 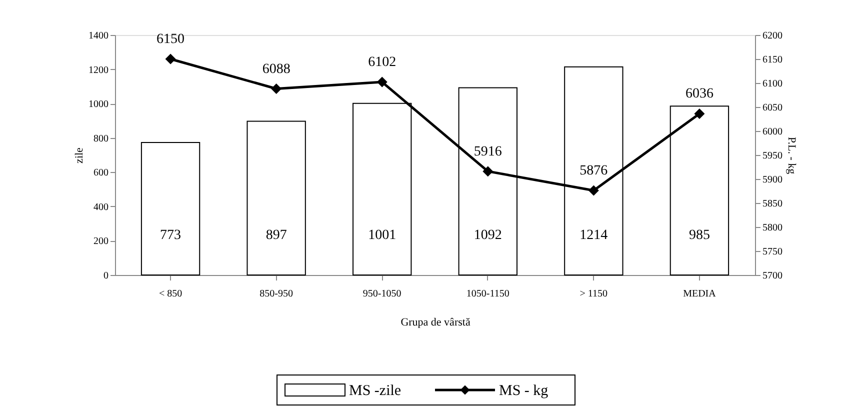 What do you see at coordinates (101, 242) in the screenshot?
I see `y-tick-label: 200` at bounding box center [101, 242].